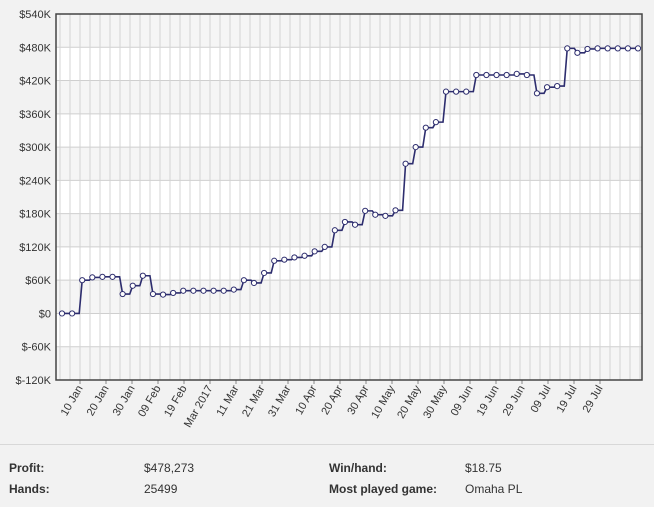 This screenshot has height=507, width=654. Describe the element at coordinates (37, 348) in the screenshot. I see `y-tick-label: $-60K` at that location.